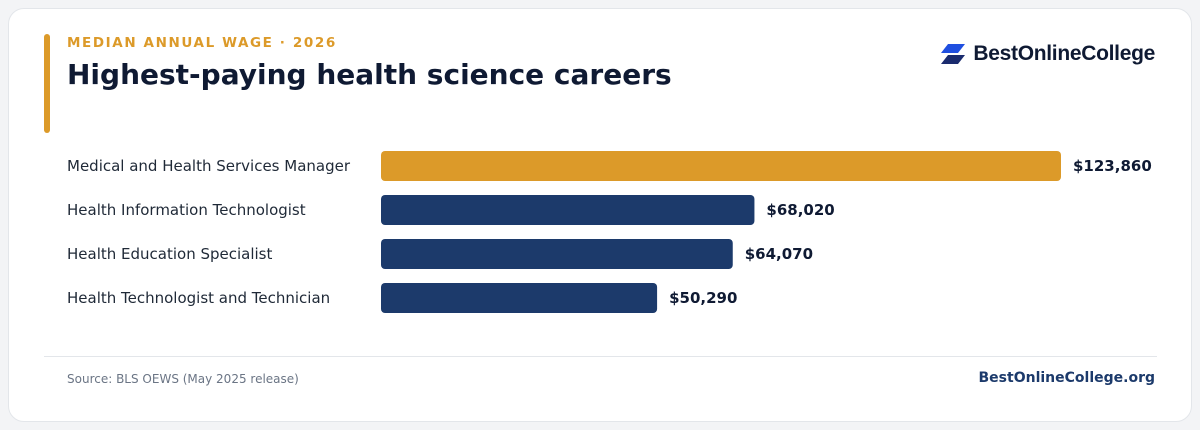 The image size is (1200, 430). I want to click on value-label: $123,860, so click(1112, 166).